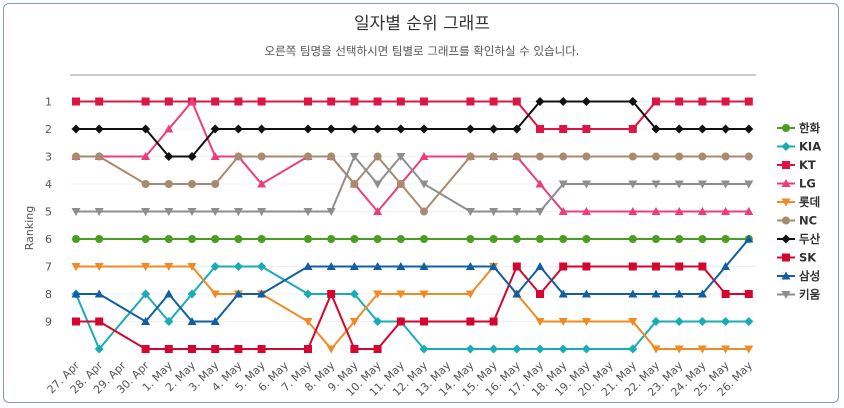 The width and height of the screenshot is (844, 408). I want to click on series-line, so click(412, 129).